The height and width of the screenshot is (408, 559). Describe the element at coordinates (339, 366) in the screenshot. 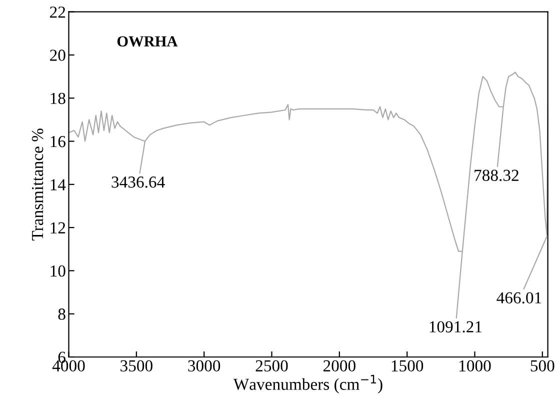

I see `x-tick-label: 2000` at that location.